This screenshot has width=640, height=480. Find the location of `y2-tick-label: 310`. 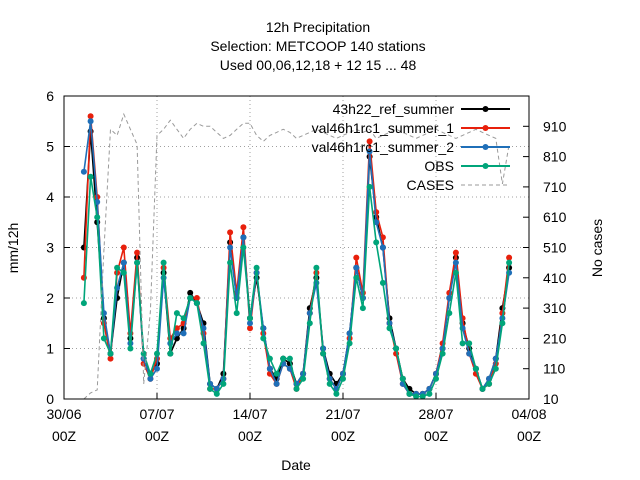

y2-tick-label: 310 is located at coordinates (555, 308).